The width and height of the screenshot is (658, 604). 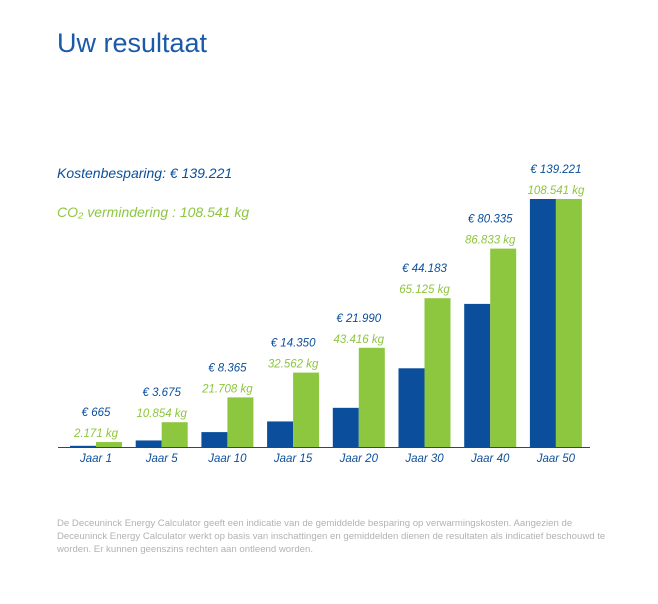 I want to click on cost-value-label: € 21.990, so click(x=358, y=319).